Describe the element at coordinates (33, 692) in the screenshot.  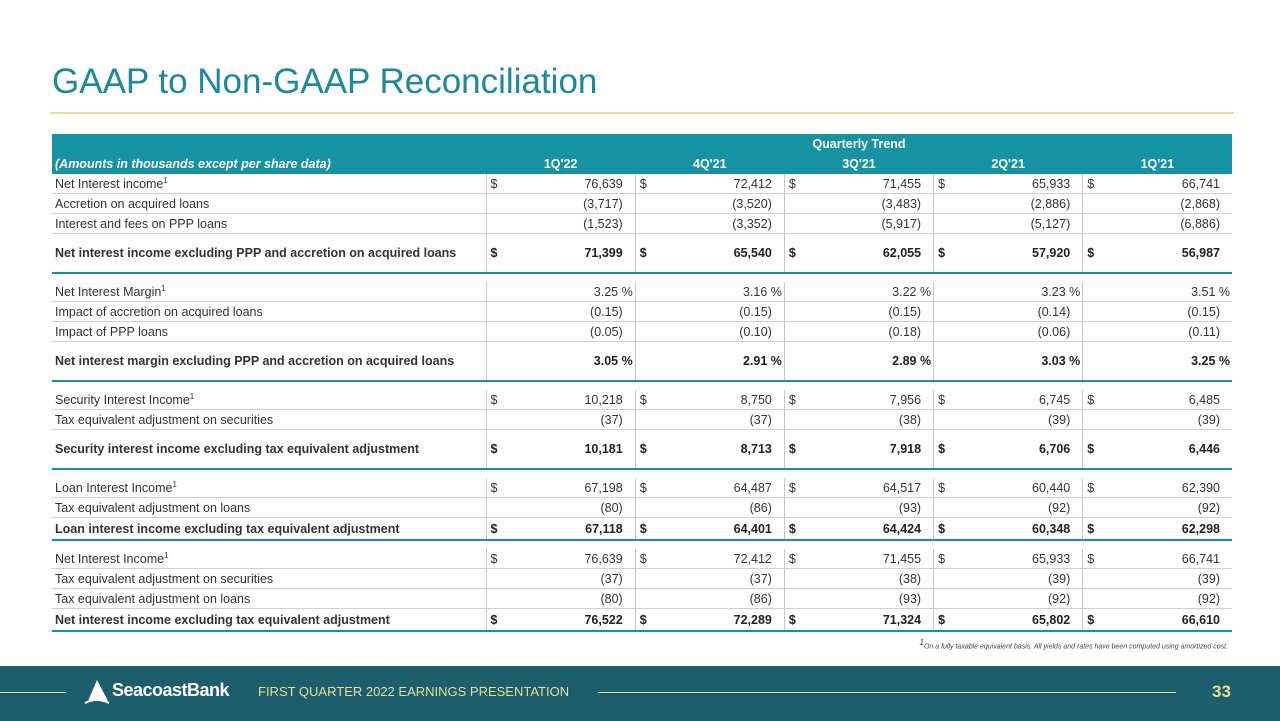
I see `footer-divider-left` at that location.